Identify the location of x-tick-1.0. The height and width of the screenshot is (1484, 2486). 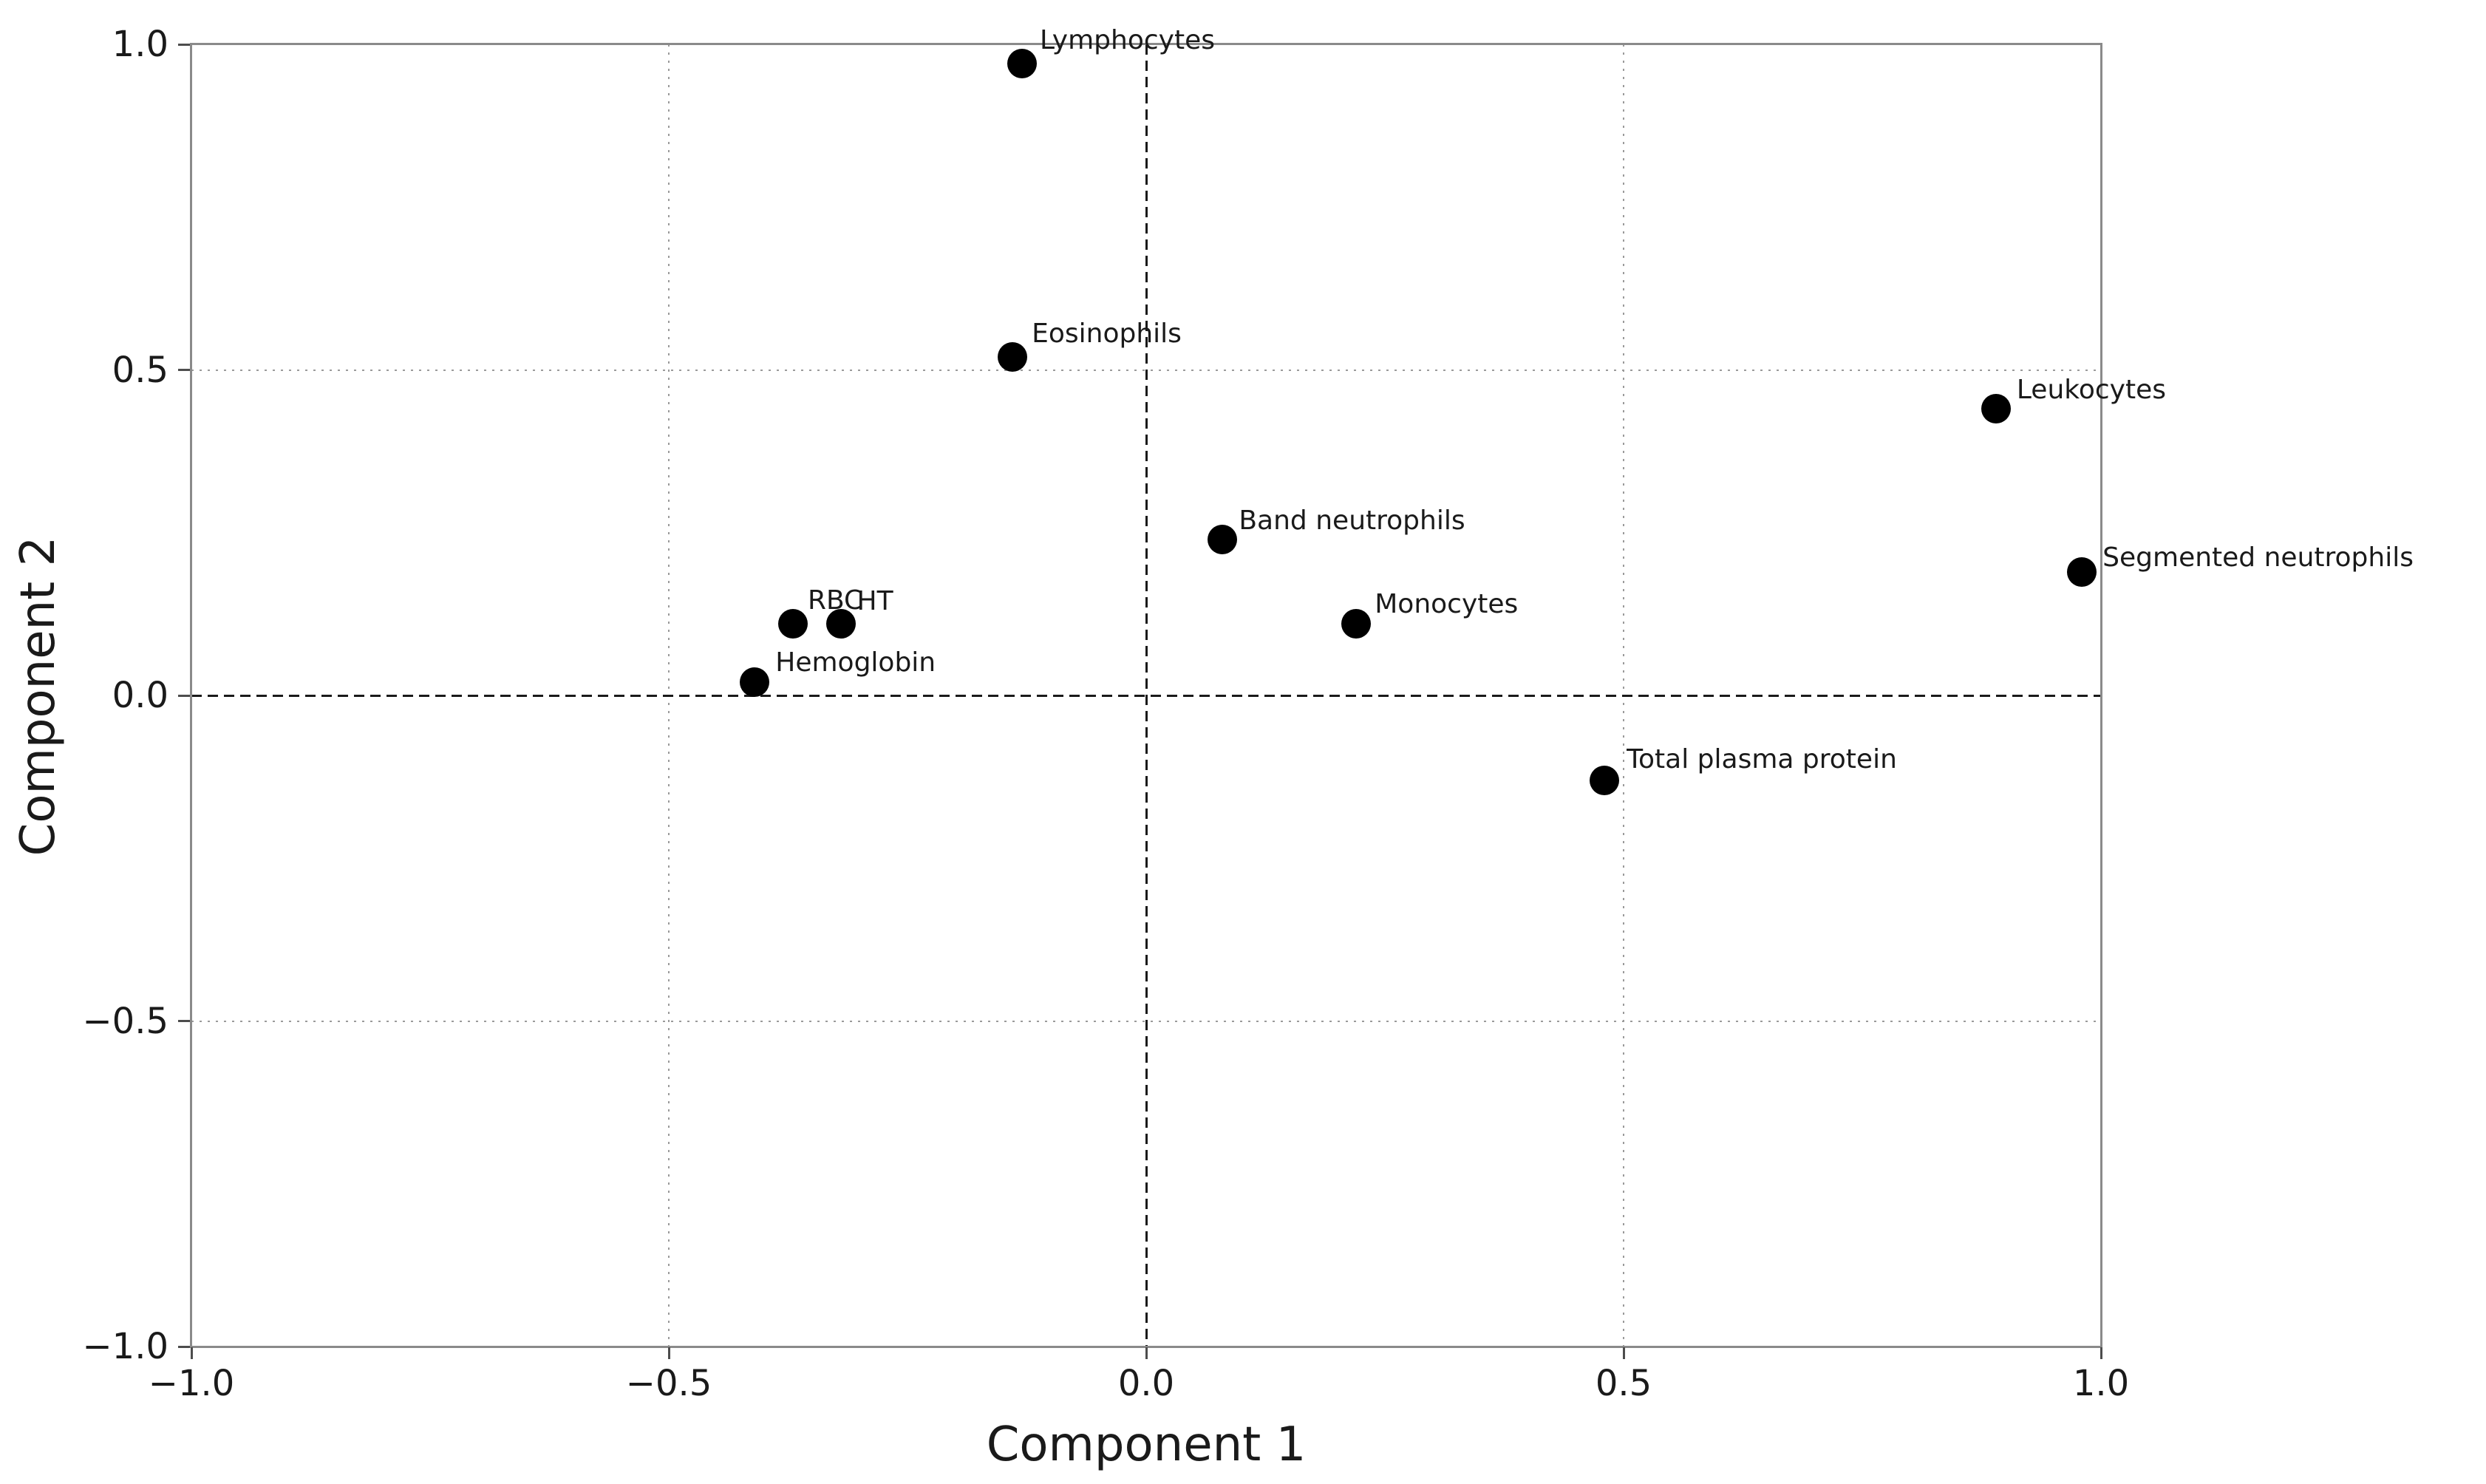
(2101, 1353).